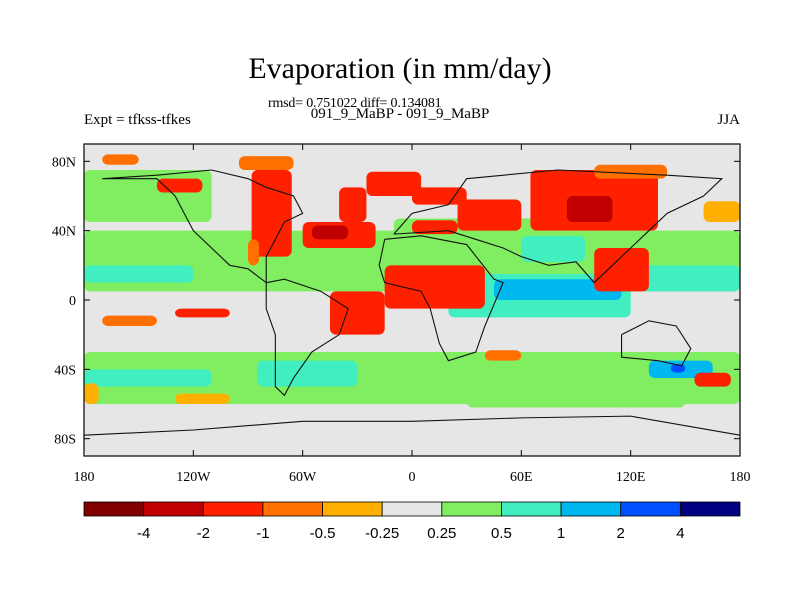  What do you see at coordinates (521, 477) in the screenshot?
I see `x-tick-label: 60E` at bounding box center [521, 477].